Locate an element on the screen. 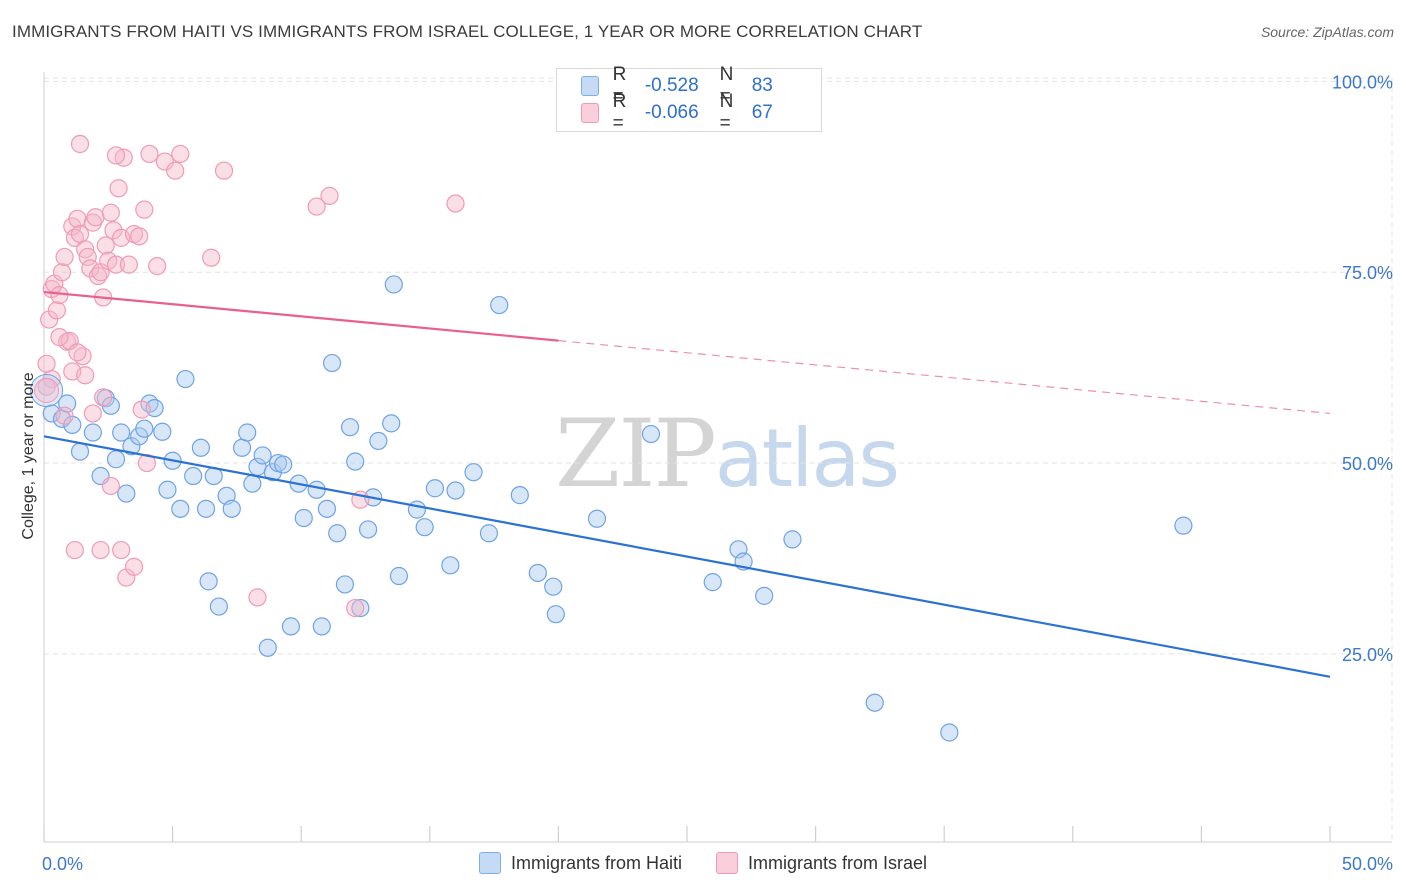  legend-row-haiti: R = -0.528 N = 83 is located at coordinates (703, 85).